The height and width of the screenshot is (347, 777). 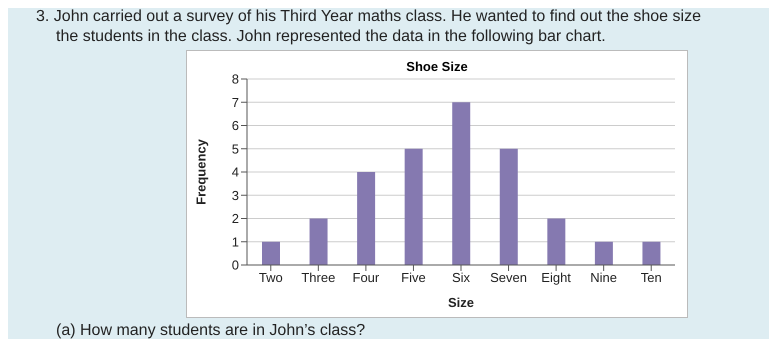 I want to click on x-tick-label: Nine, so click(x=604, y=278).